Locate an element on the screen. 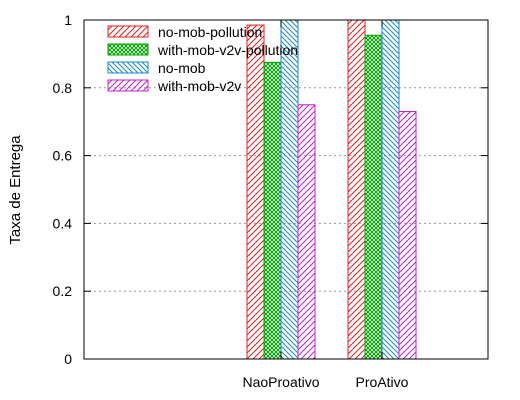 This screenshot has width=520, height=400. bar-no-mob-ProAtivo is located at coordinates (390, 189).